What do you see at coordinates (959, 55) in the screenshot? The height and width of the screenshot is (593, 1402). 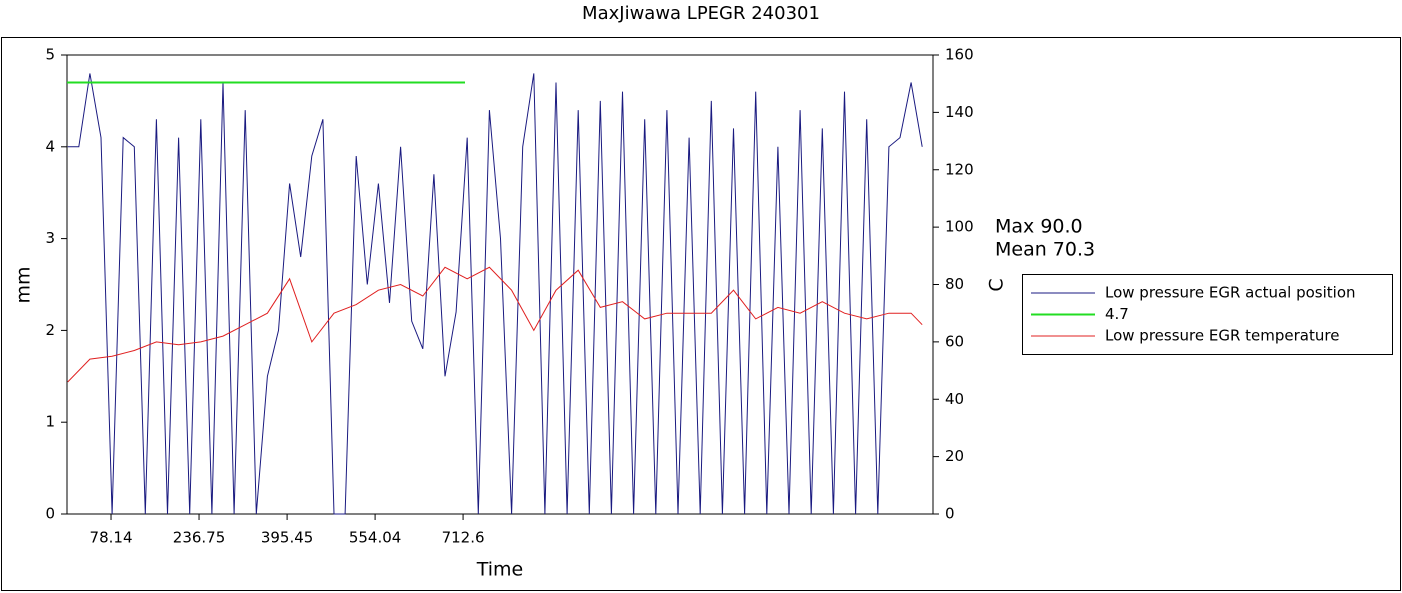 I see `y2-tick-label: 160` at bounding box center [959, 55].